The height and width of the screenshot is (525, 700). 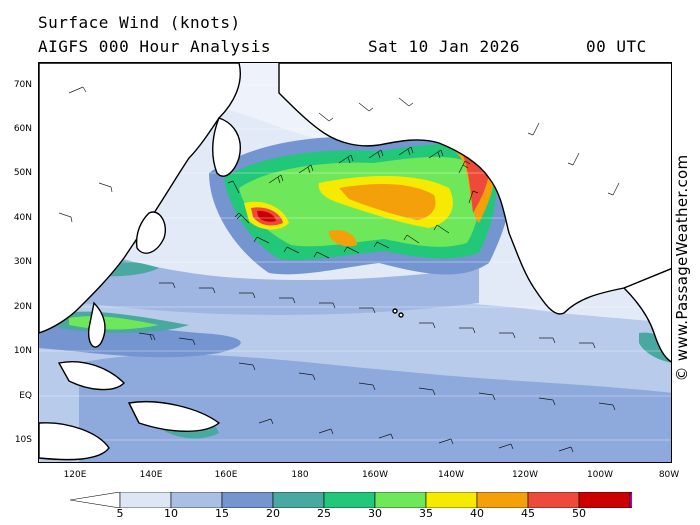 What do you see at coordinates (375, 475) in the screenshot?
I see `lon-label-160w: 160W` at bounding box center [375, 475].